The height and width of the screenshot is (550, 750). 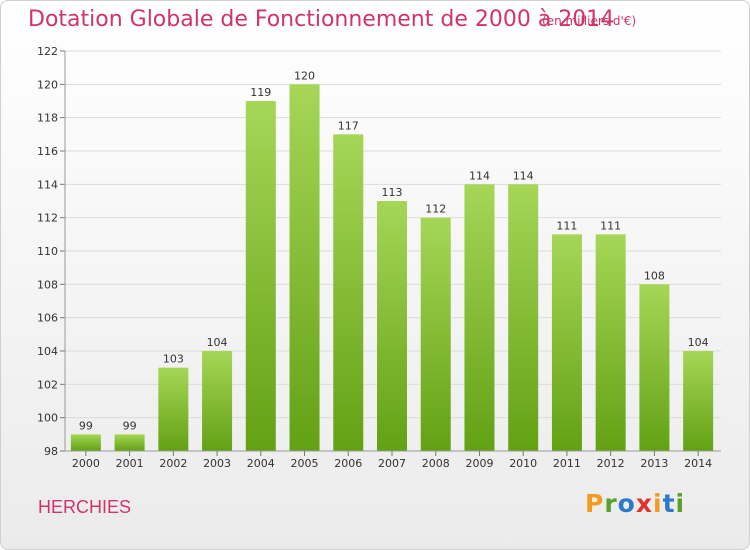 I want to click on y-tick-label: 104, so click(x=47, y=351).